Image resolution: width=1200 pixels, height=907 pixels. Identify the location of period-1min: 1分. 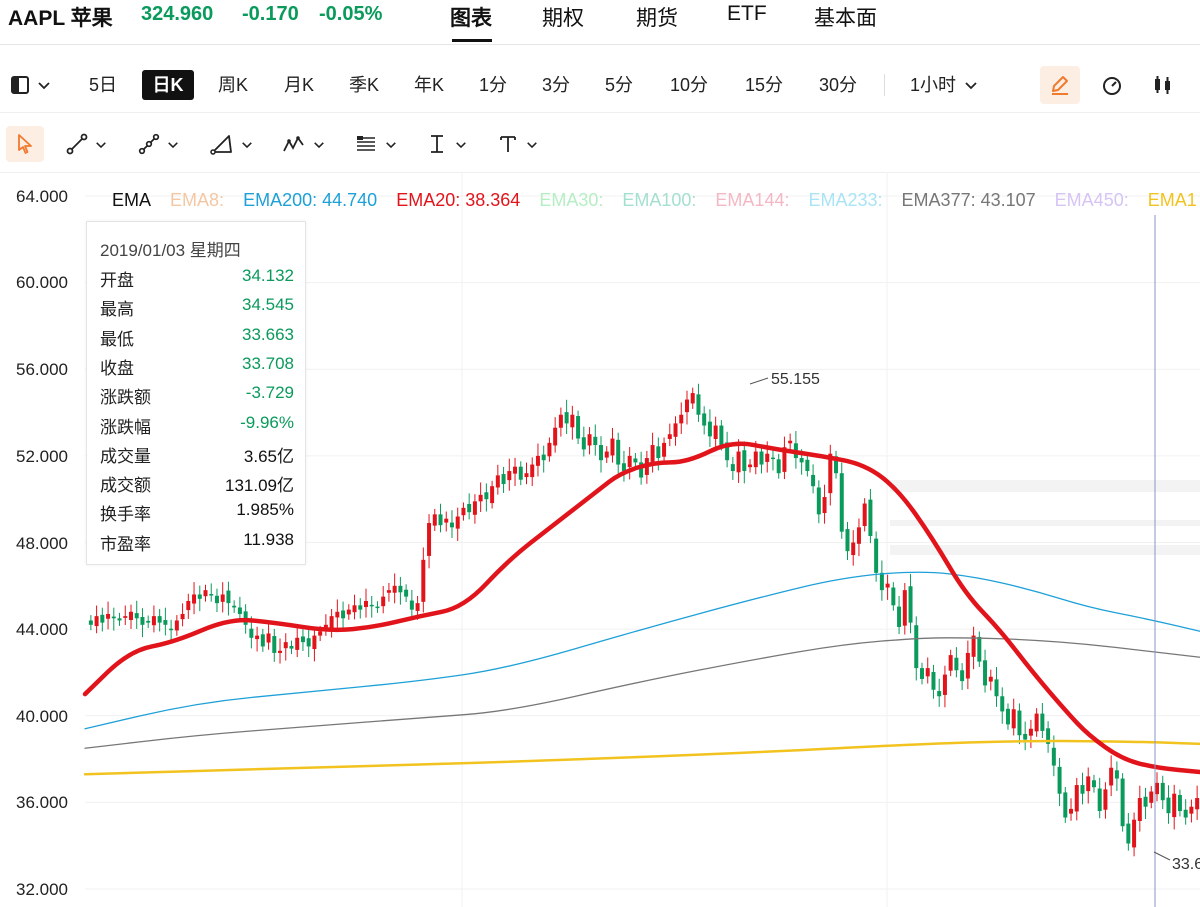
(492, 85).